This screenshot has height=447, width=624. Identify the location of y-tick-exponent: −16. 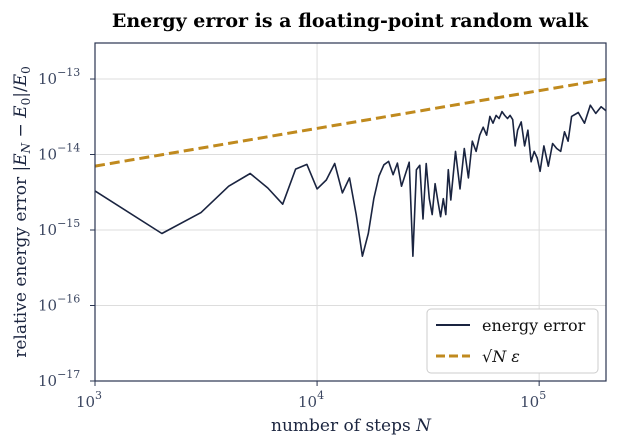
(68, 299).